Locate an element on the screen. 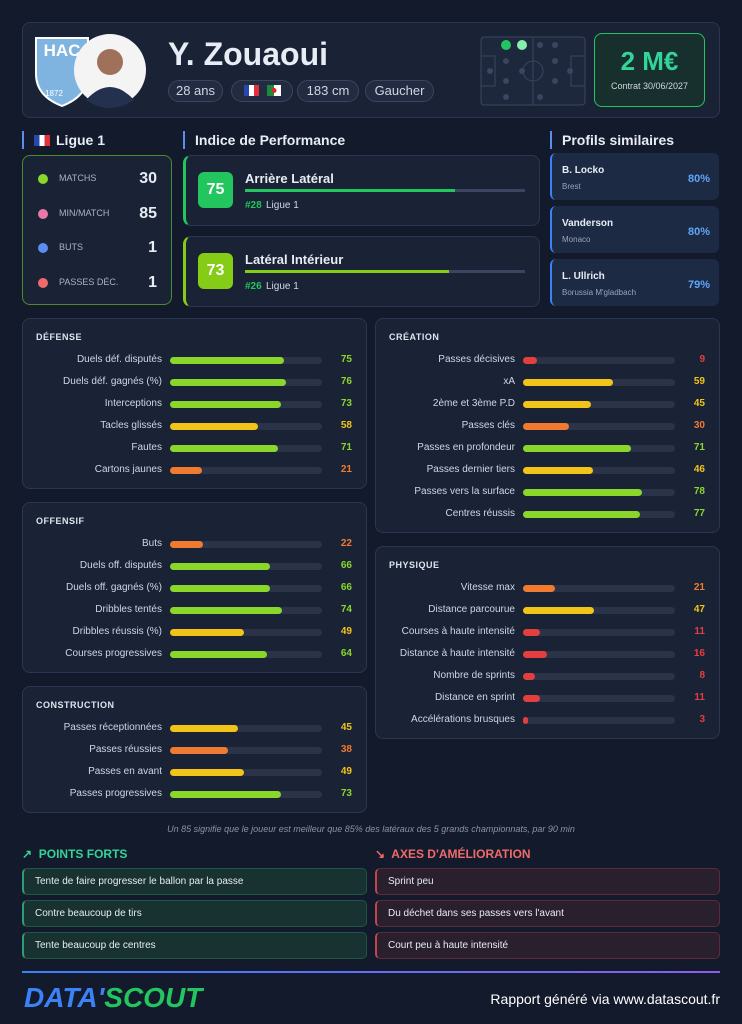 The height and width of the screenshot is (1024, 742). brand-b: SCOUT is located at coordinates (153, 997).